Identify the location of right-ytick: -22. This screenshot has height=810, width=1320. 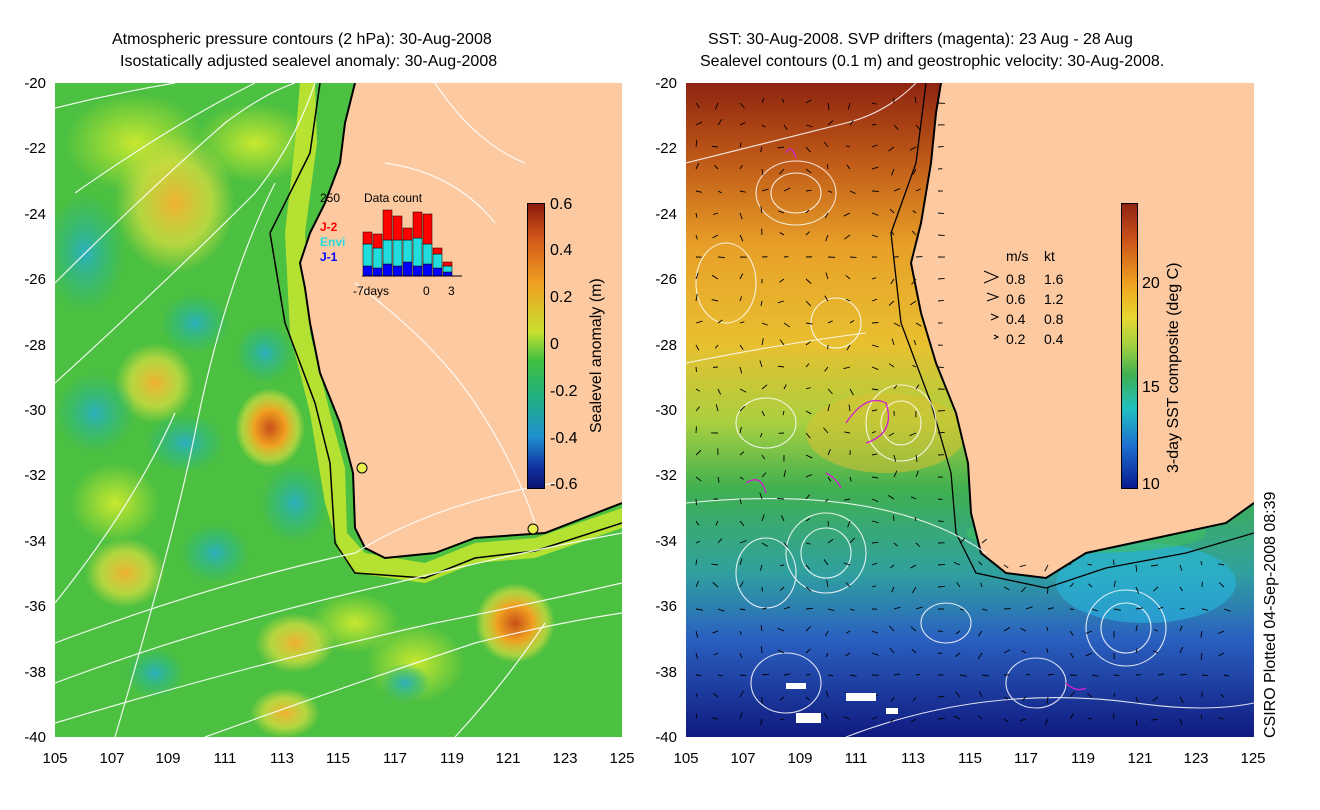
(666, 148).